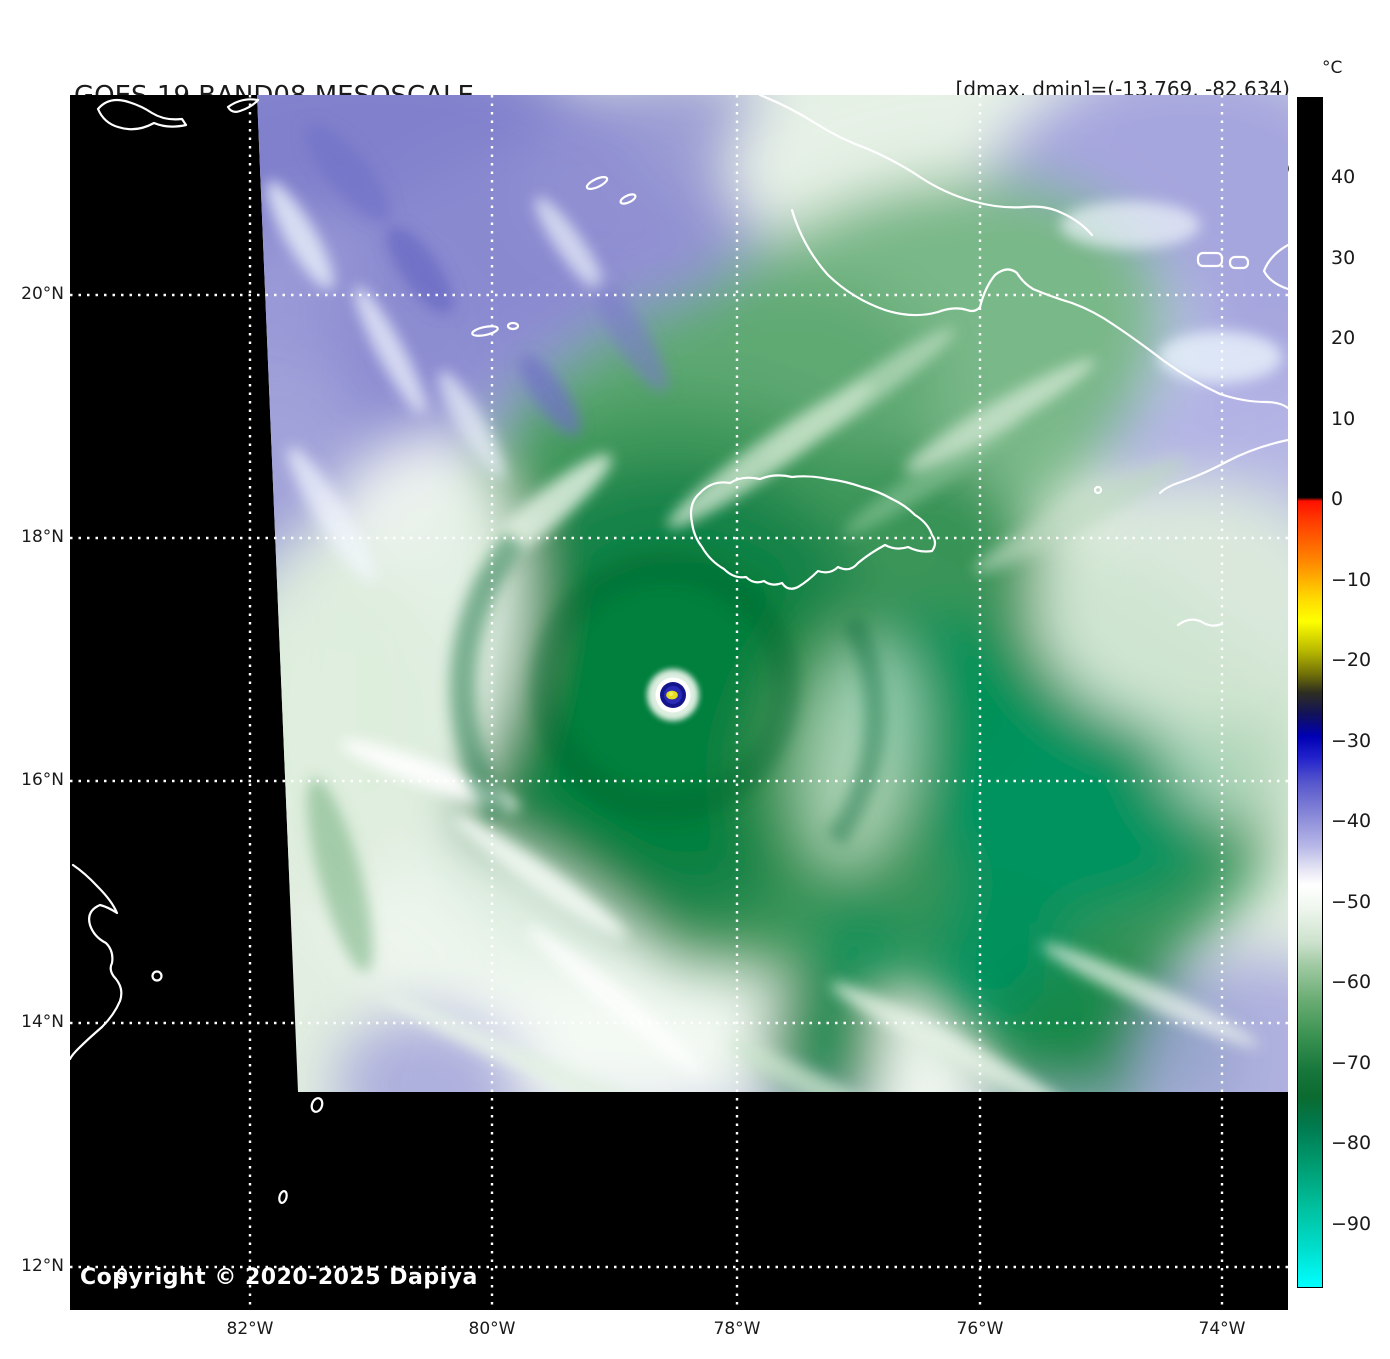  I want to click on colorbar-tick-3: 10, so click(1343, 419).